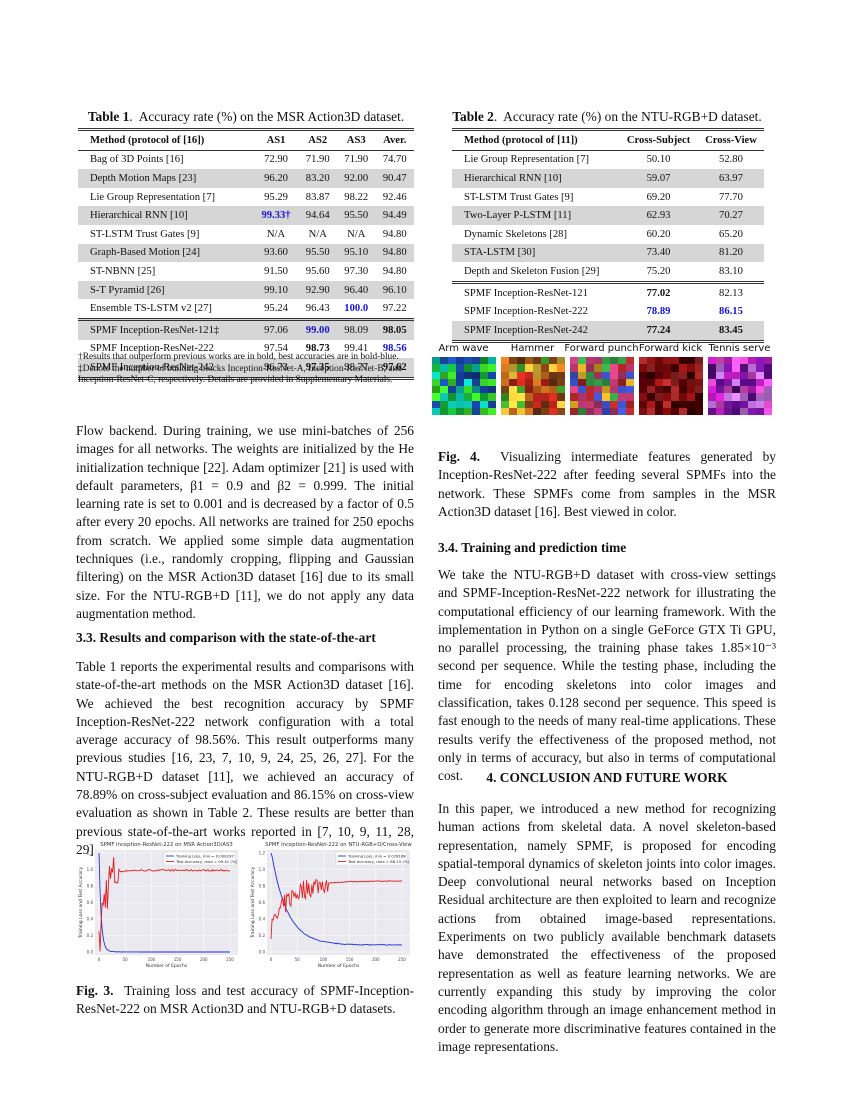  Describe the element at coordinates (658, 234) in the screenshot. I see `table-cell: 60.20` at that location.